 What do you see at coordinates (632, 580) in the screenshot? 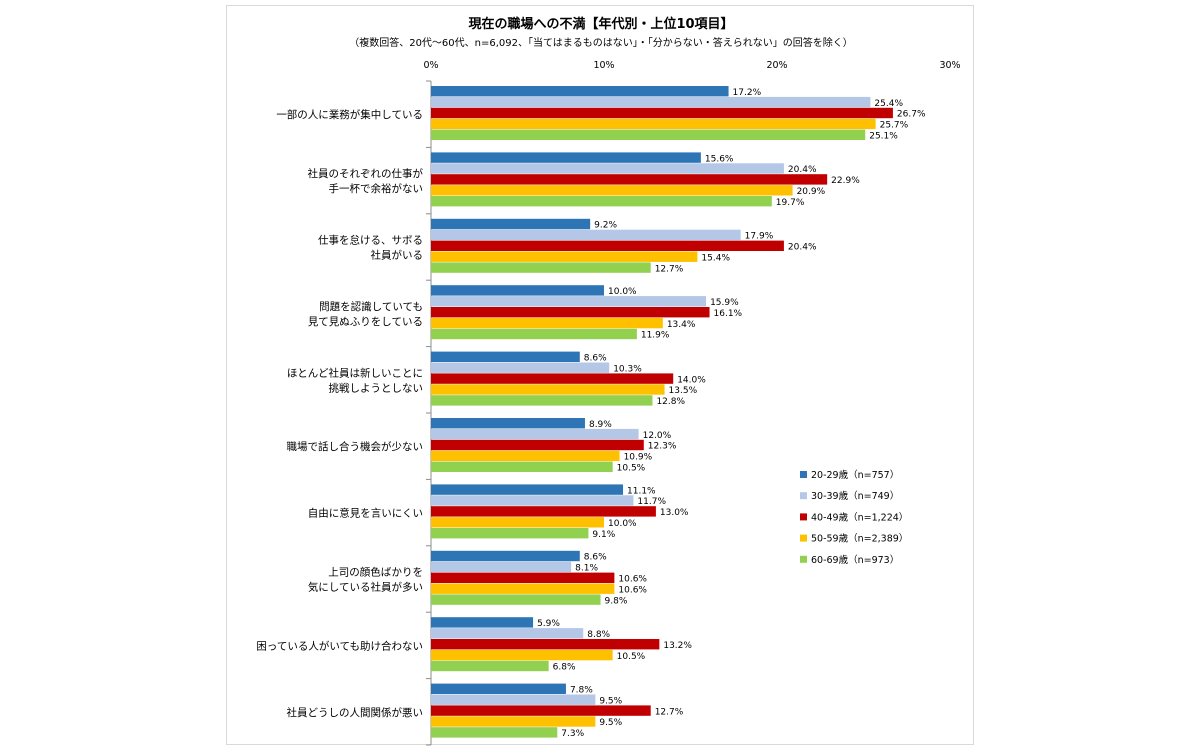
I see `value-label: 10.6%` at bounding box center [632, 580].